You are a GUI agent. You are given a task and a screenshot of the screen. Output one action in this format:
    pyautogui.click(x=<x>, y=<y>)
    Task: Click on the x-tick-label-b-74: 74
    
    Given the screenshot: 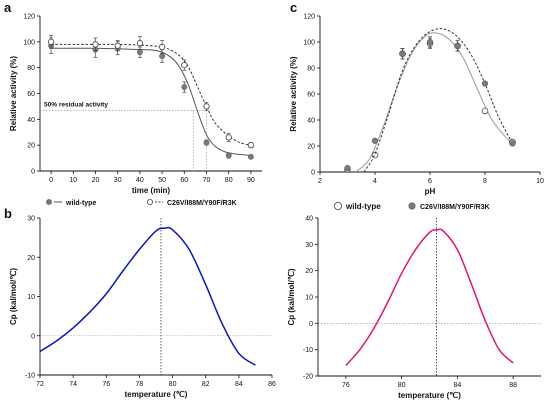 What is the action you would take?
    pyautogui.click(x=73, y=384)
    